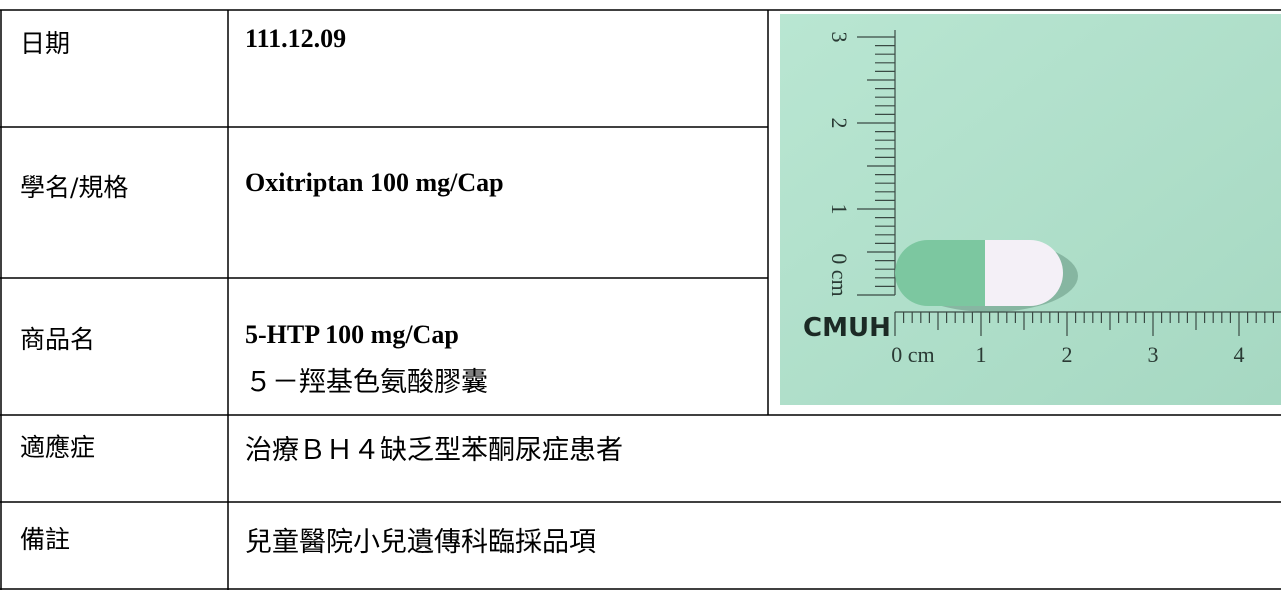 The width and height of the screenshot is (1281, 590). Describe the element at coordinates (1239, 354) in the screenshot. I see `ruler-label: 4` at that location.